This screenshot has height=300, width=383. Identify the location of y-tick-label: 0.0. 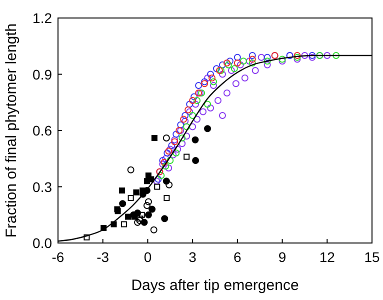
(42, 243).